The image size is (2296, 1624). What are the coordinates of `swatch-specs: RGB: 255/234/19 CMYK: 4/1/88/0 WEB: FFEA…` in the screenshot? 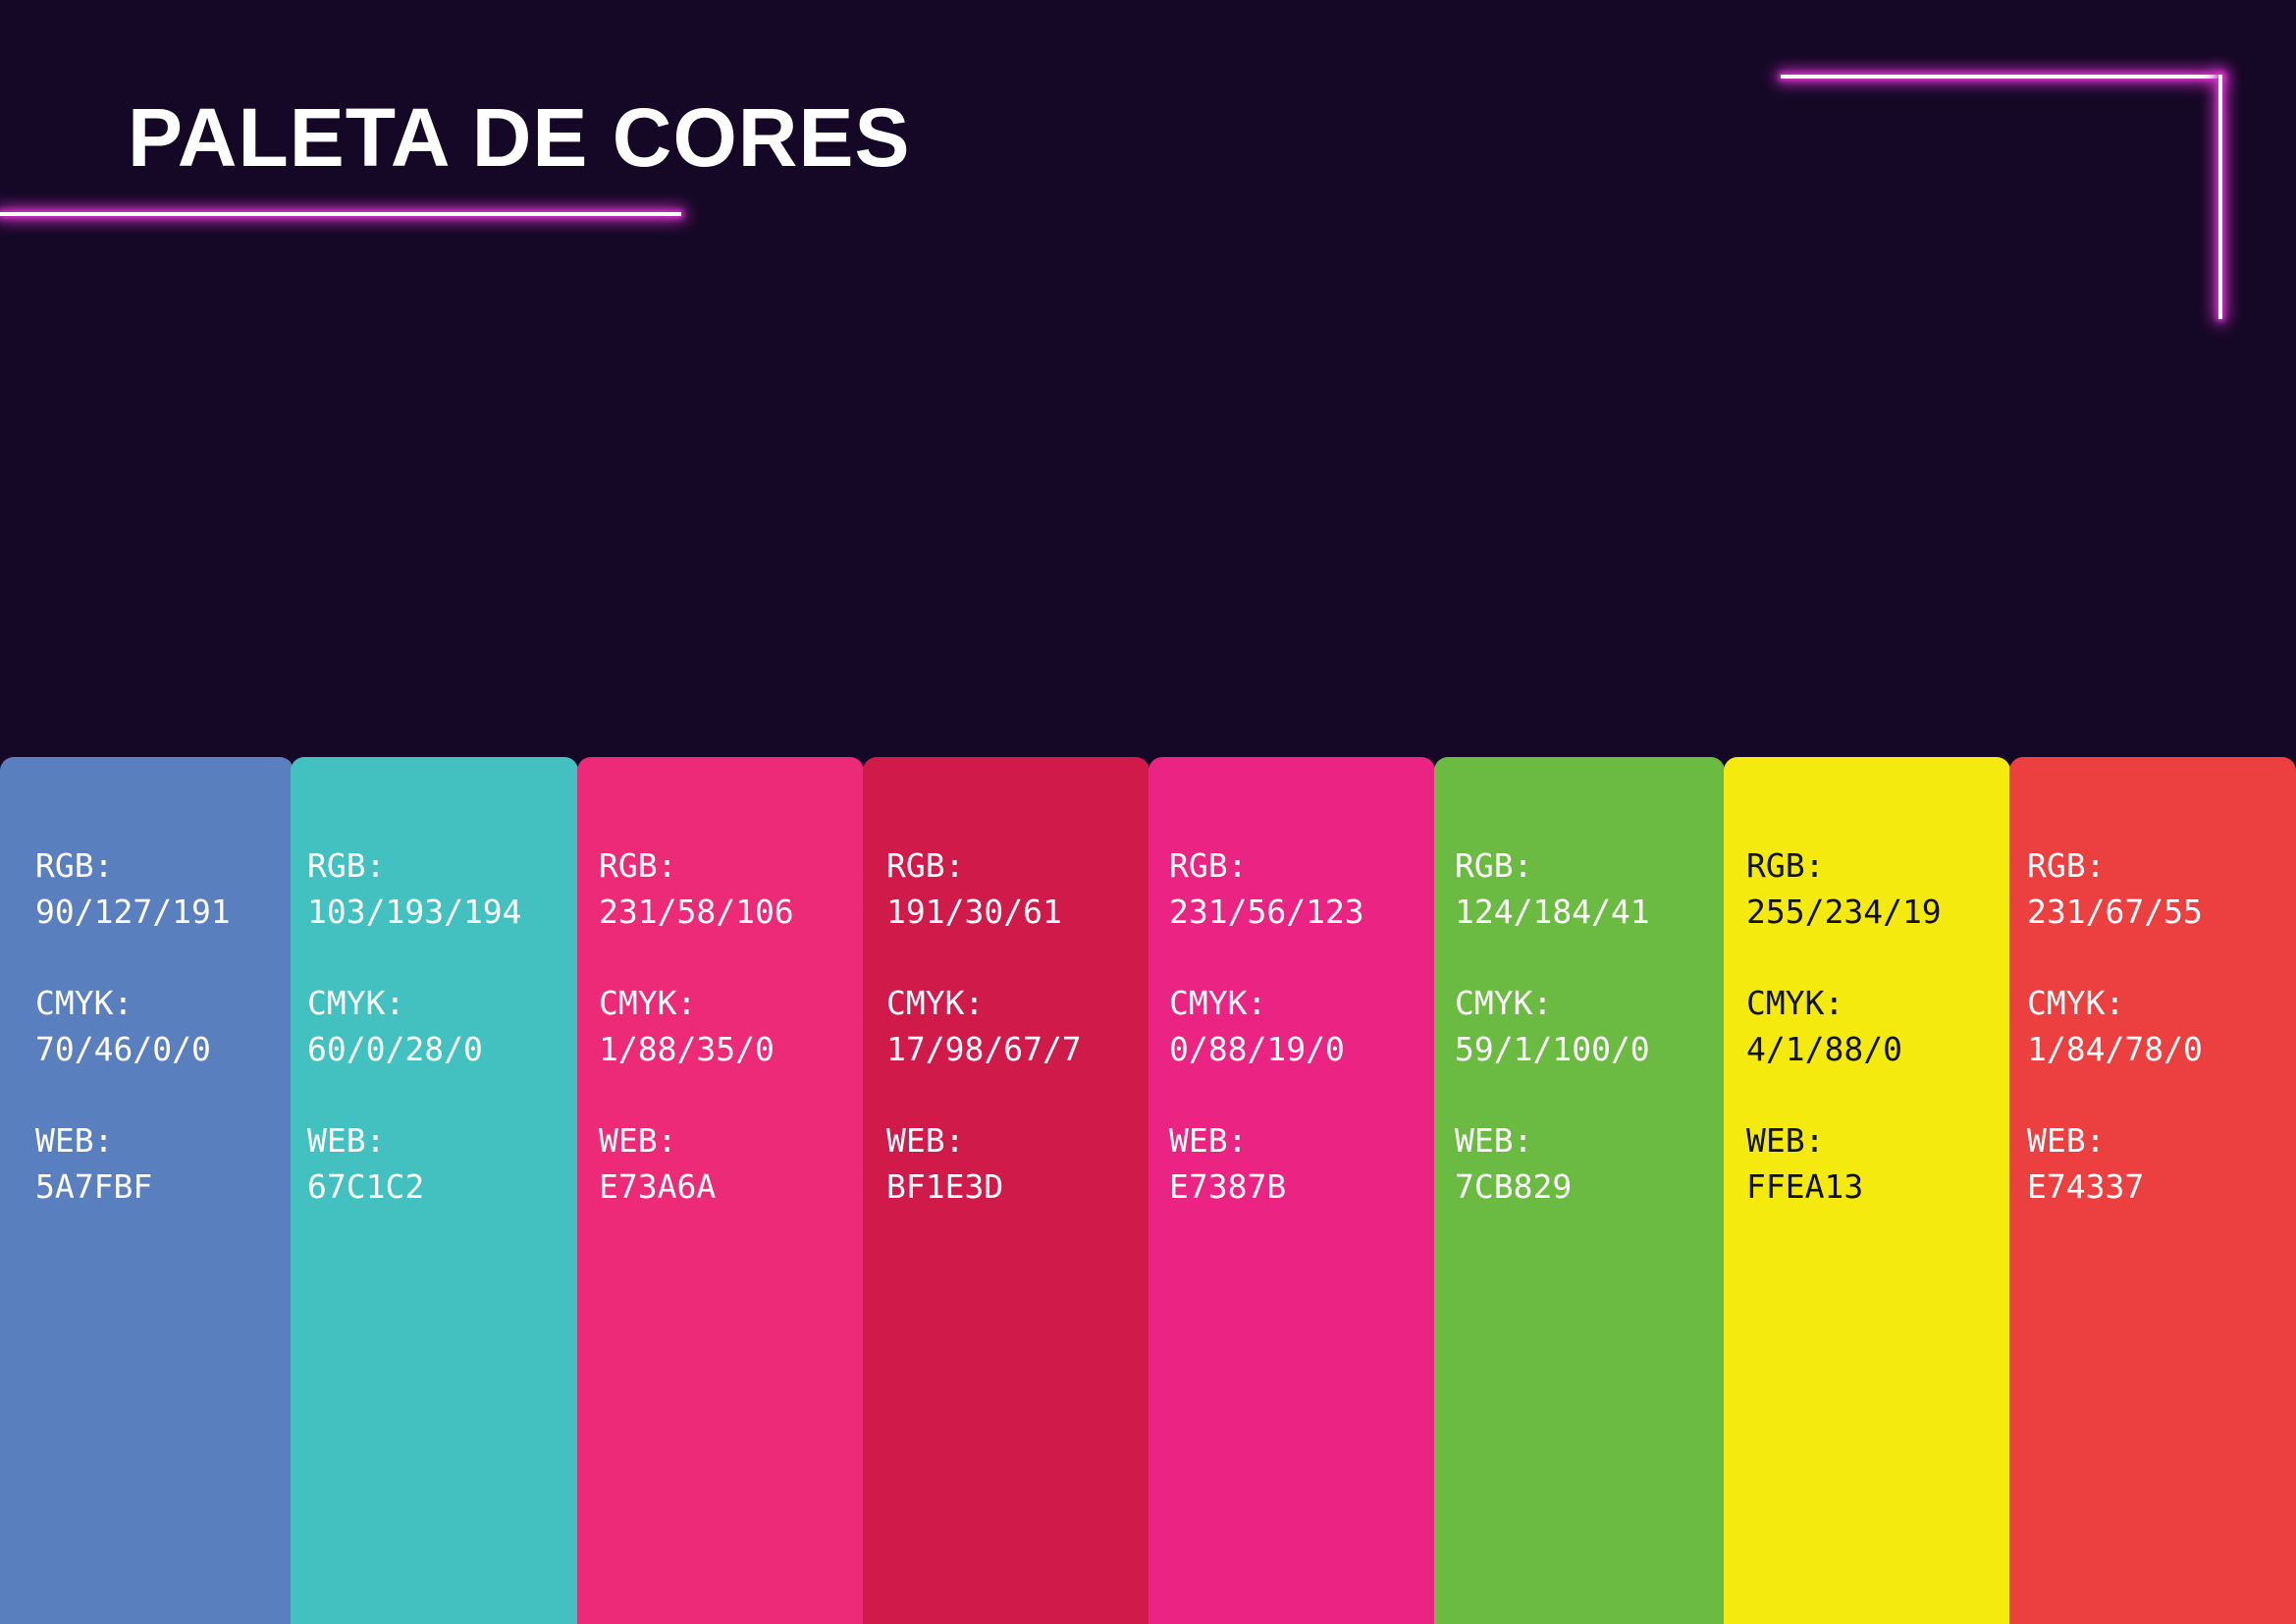 It's located at (1844, 1026).